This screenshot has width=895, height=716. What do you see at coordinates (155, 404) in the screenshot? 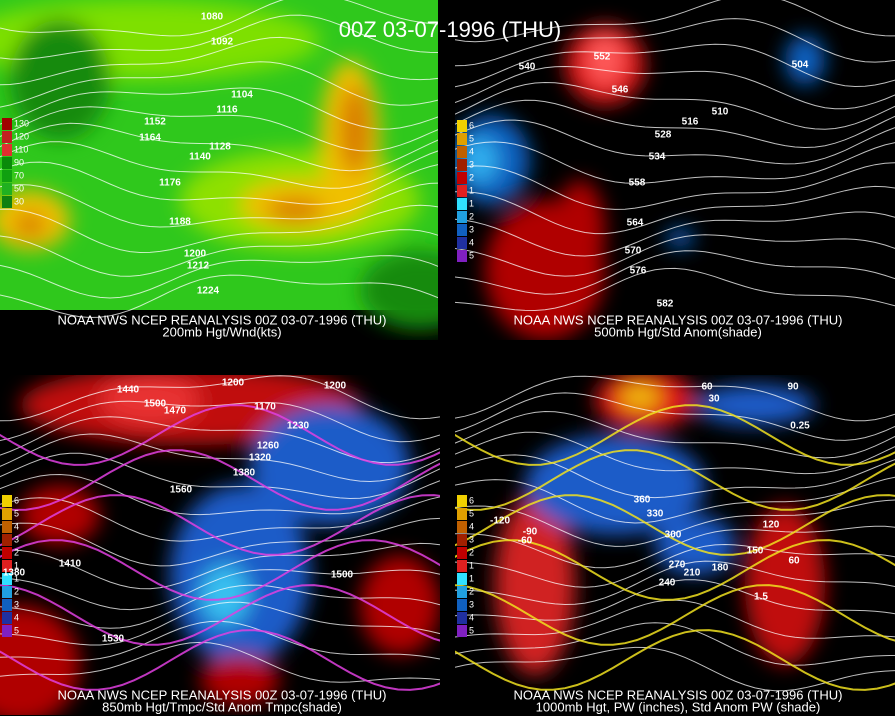
I see `contour-label: 1500` at bounding box center [155, 404].